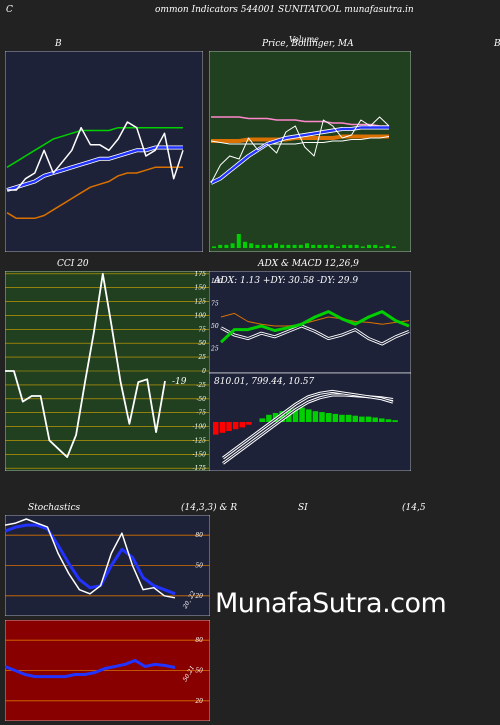  I want to click on stoch-k-line, so click(90, 558).